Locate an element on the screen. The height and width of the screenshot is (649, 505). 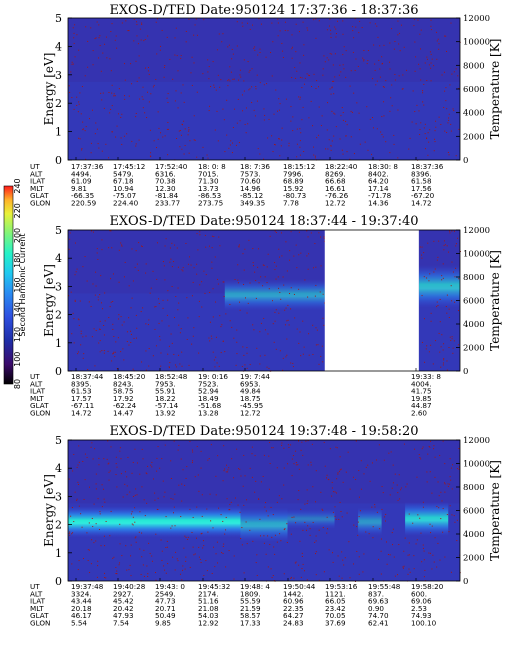
table-row-label: UT is located at coordinates (35, 376).